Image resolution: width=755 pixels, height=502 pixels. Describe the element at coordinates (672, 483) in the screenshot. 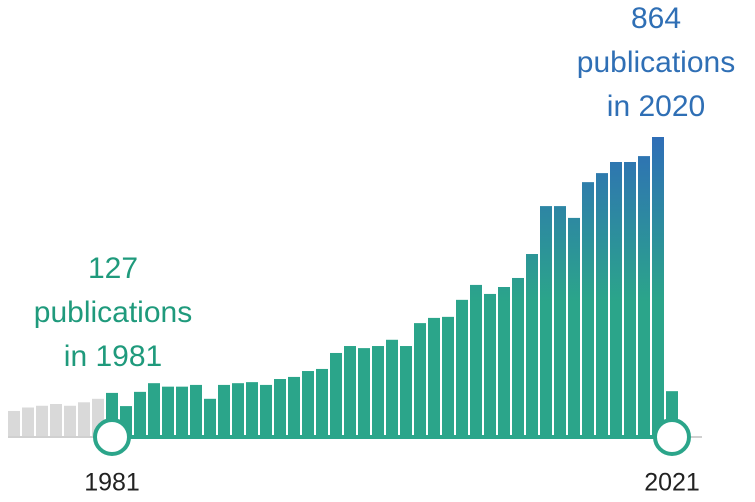

I see `x-tick-label: 2021` at that location.